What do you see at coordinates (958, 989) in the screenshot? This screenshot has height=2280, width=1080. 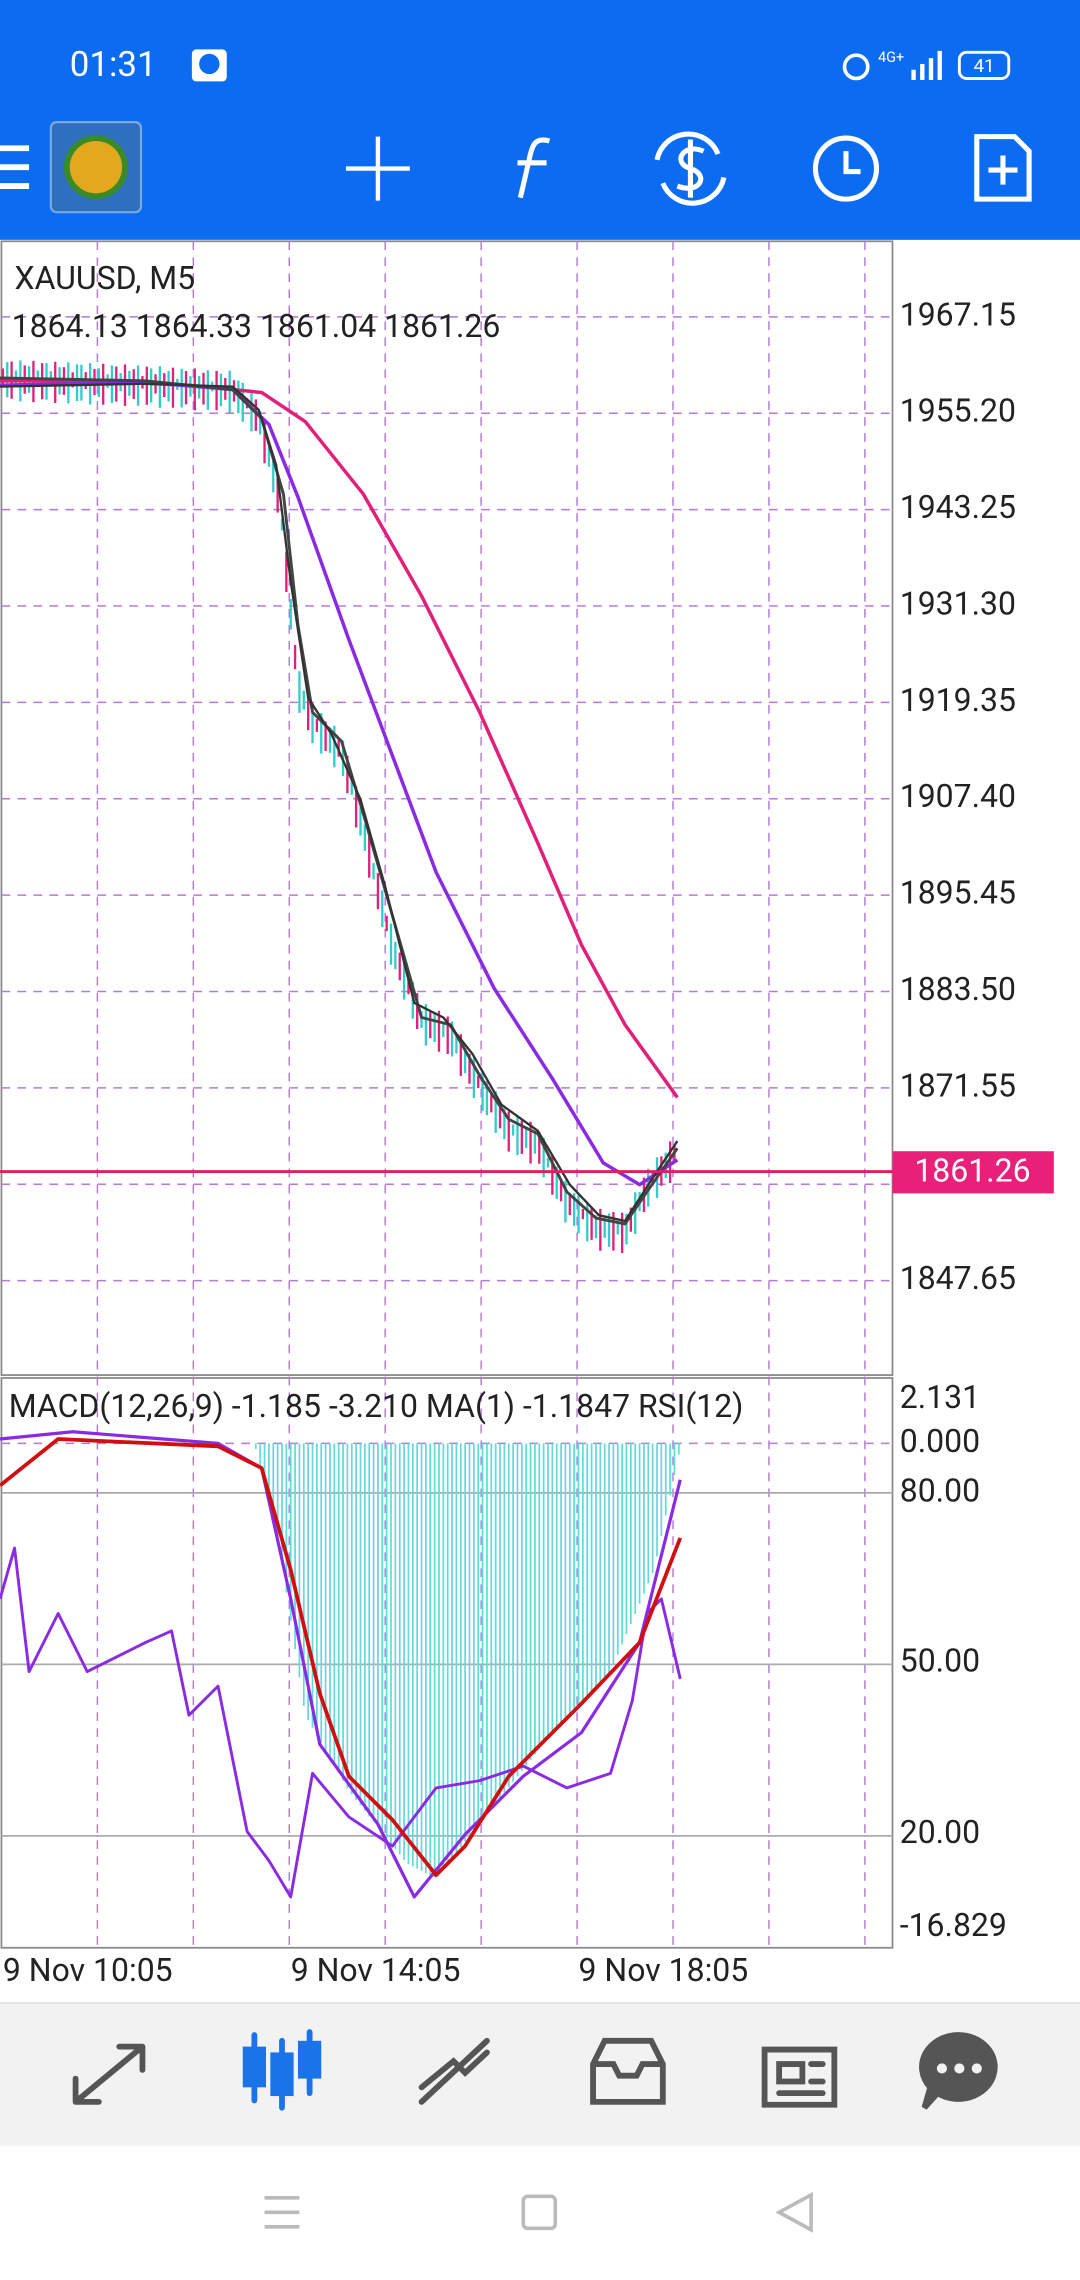 I see `price-tick-label: 1883.50` at bounding box center [958, 989].